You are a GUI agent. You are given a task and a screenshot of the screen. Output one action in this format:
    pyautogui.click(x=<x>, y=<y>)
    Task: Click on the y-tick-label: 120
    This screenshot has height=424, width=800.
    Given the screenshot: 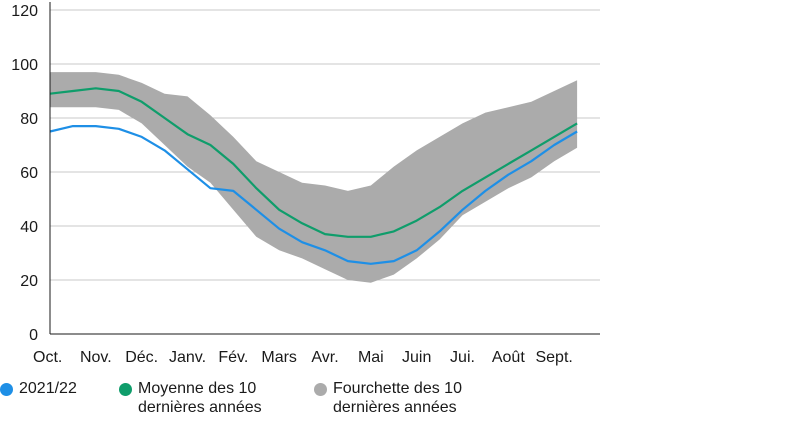 What is the action you would take?
    pyautogui.click(x=24, y=11)
    